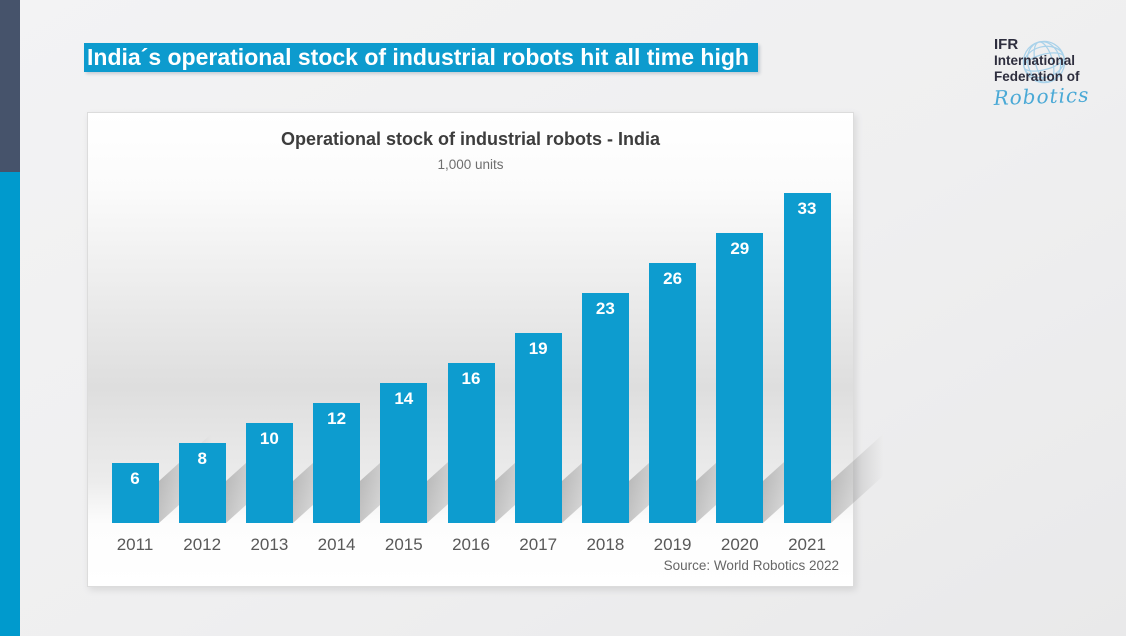 This screenshot has height=636, width=1126. I want to click on bar-group-2018: 23, so click(637, 408).